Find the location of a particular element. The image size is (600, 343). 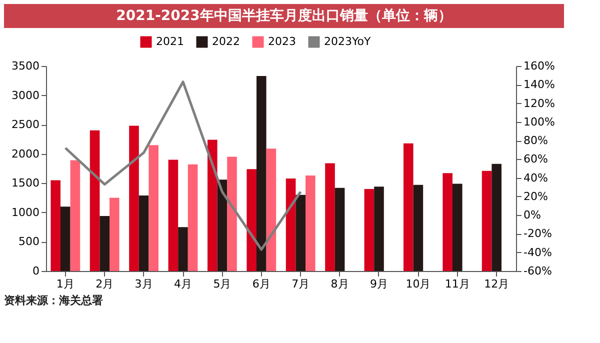

x-tick-label: 7月 is located at coordinates (301, 284).